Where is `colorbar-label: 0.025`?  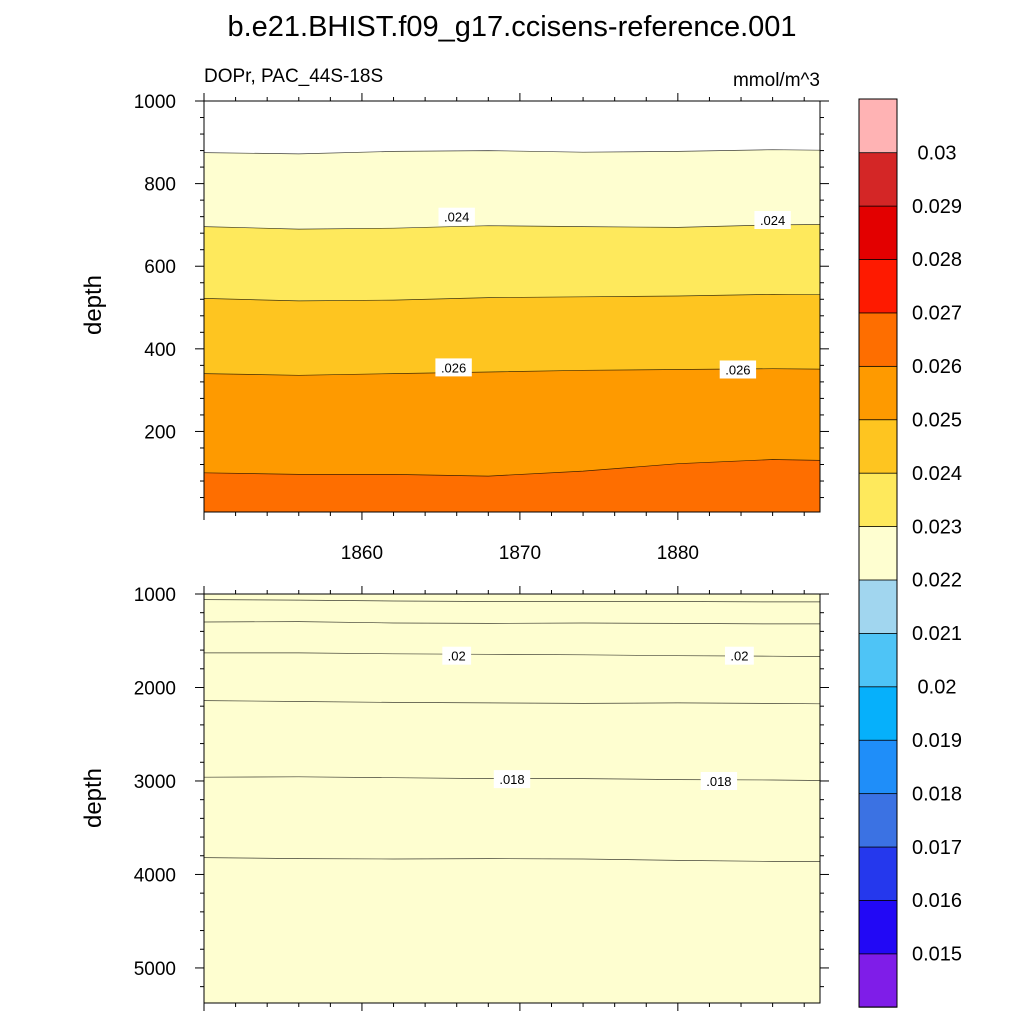
colorbar-label: 0.025 is located at coordinates (937, 421).